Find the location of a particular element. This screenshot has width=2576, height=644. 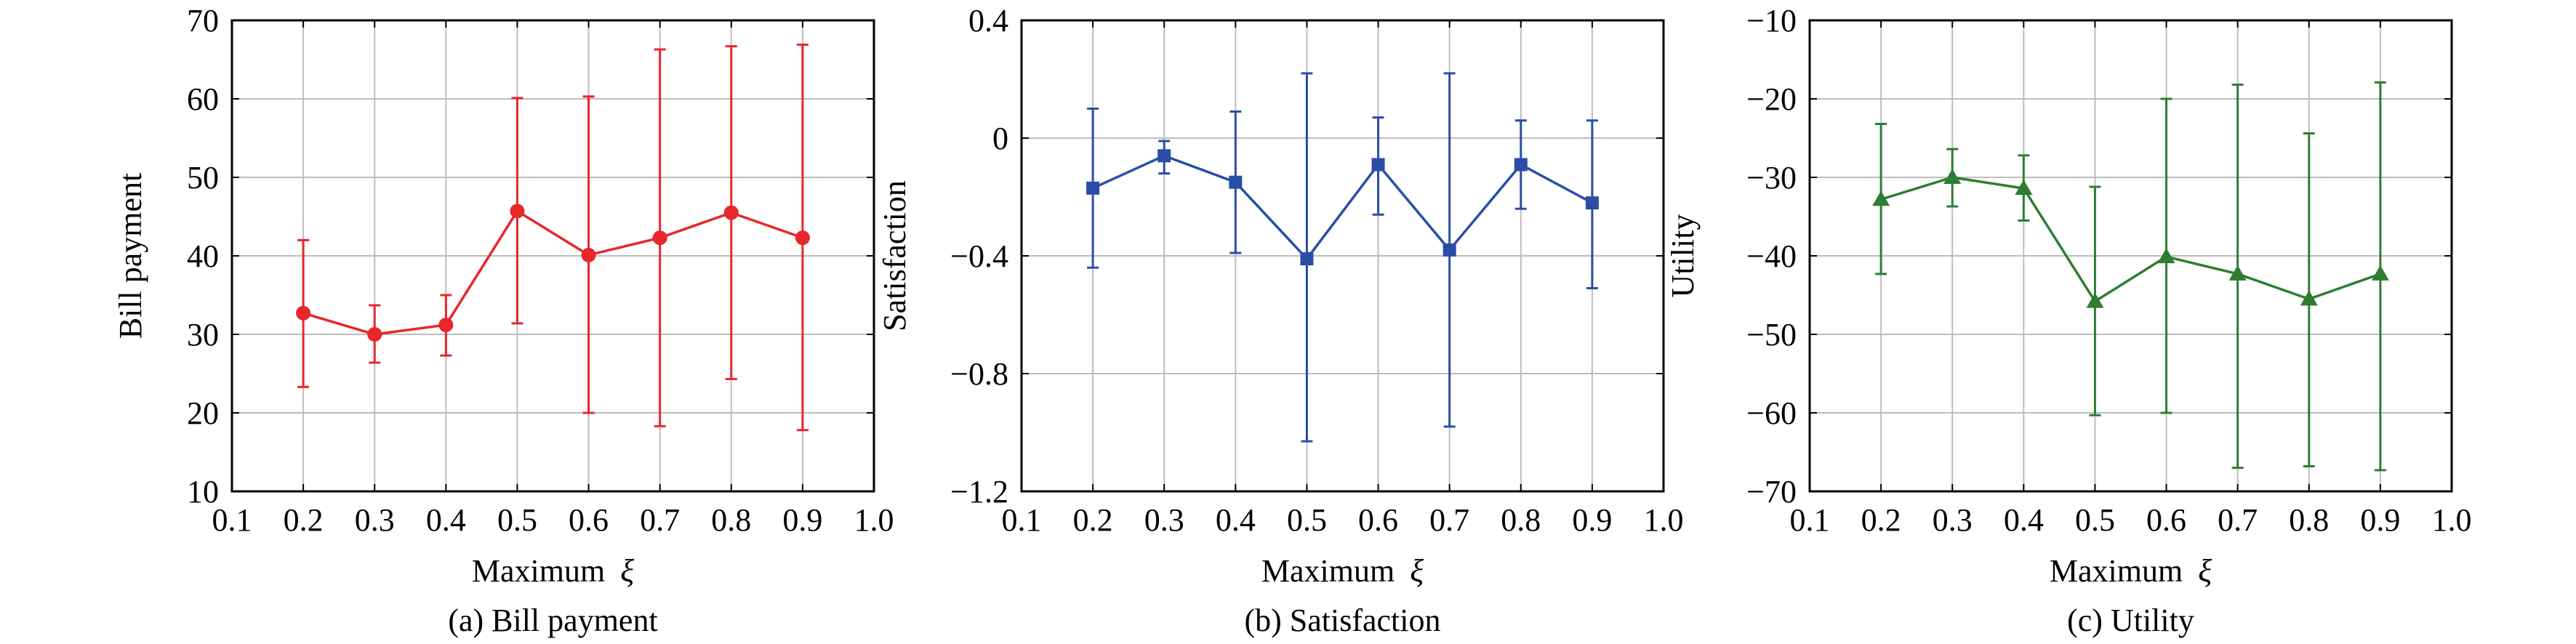

y-axis-label: Satisfaction is located at coordinates (894, 255).